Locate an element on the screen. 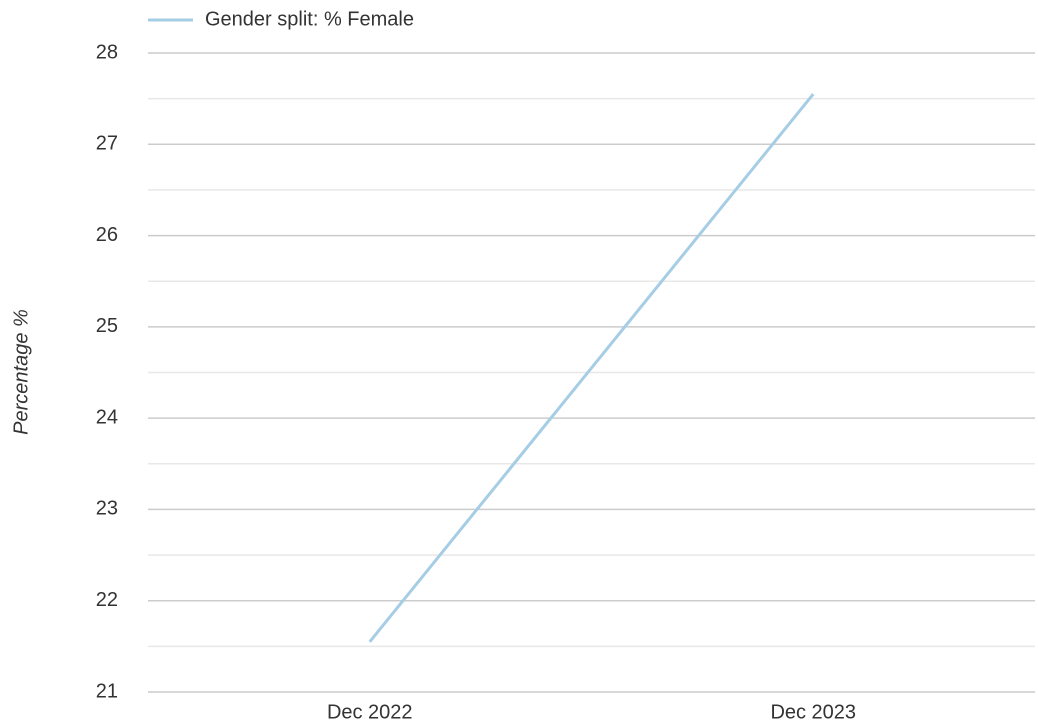 The height and width of the screenshot is (728, 1038). legend-label: Gender split: % Female is located at coordinates (309, 19).